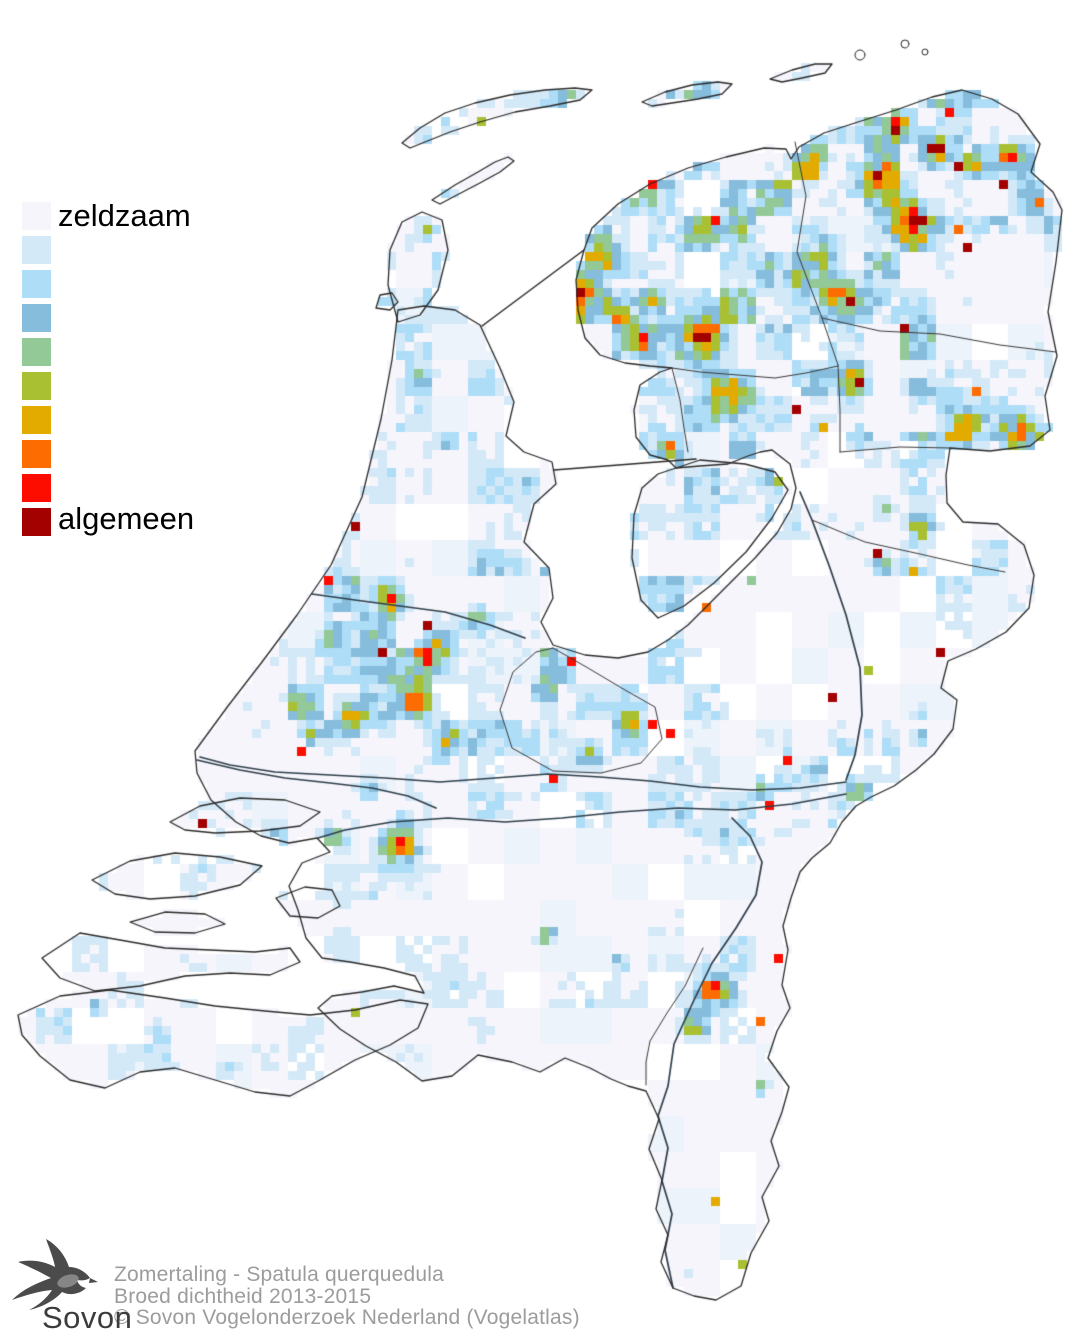  Describe the element at coordinates (279, 1274) in the screenshot. I see `caption-species-line: Zomertaling - Spatula querquedula` at that location.